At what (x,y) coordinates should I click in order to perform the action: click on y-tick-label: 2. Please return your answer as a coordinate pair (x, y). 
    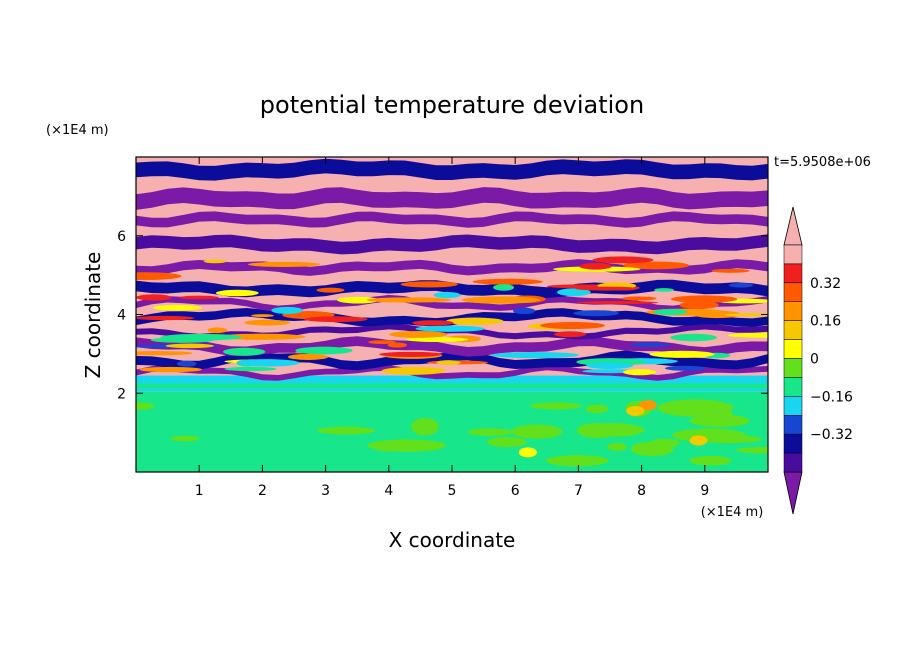
    Looking at the image, I should click on (121, 394).